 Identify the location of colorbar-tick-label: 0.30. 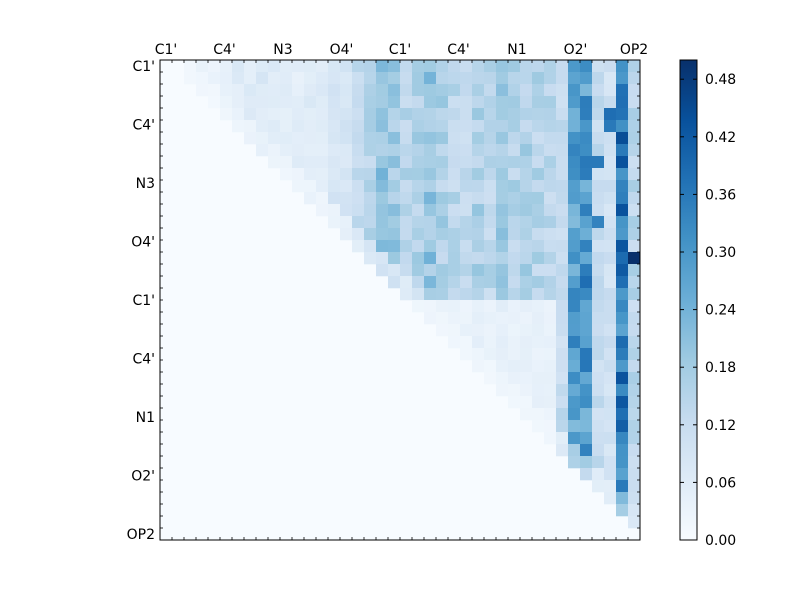
(720, 253).